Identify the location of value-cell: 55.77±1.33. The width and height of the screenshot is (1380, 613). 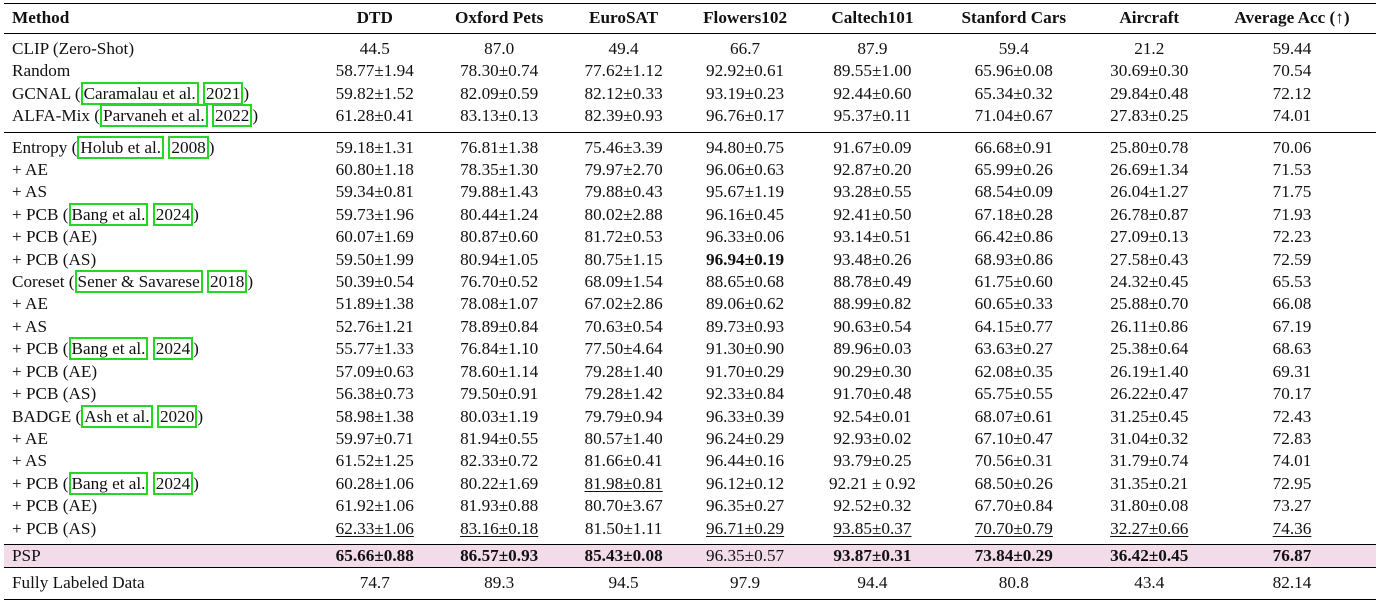
(374, 349).